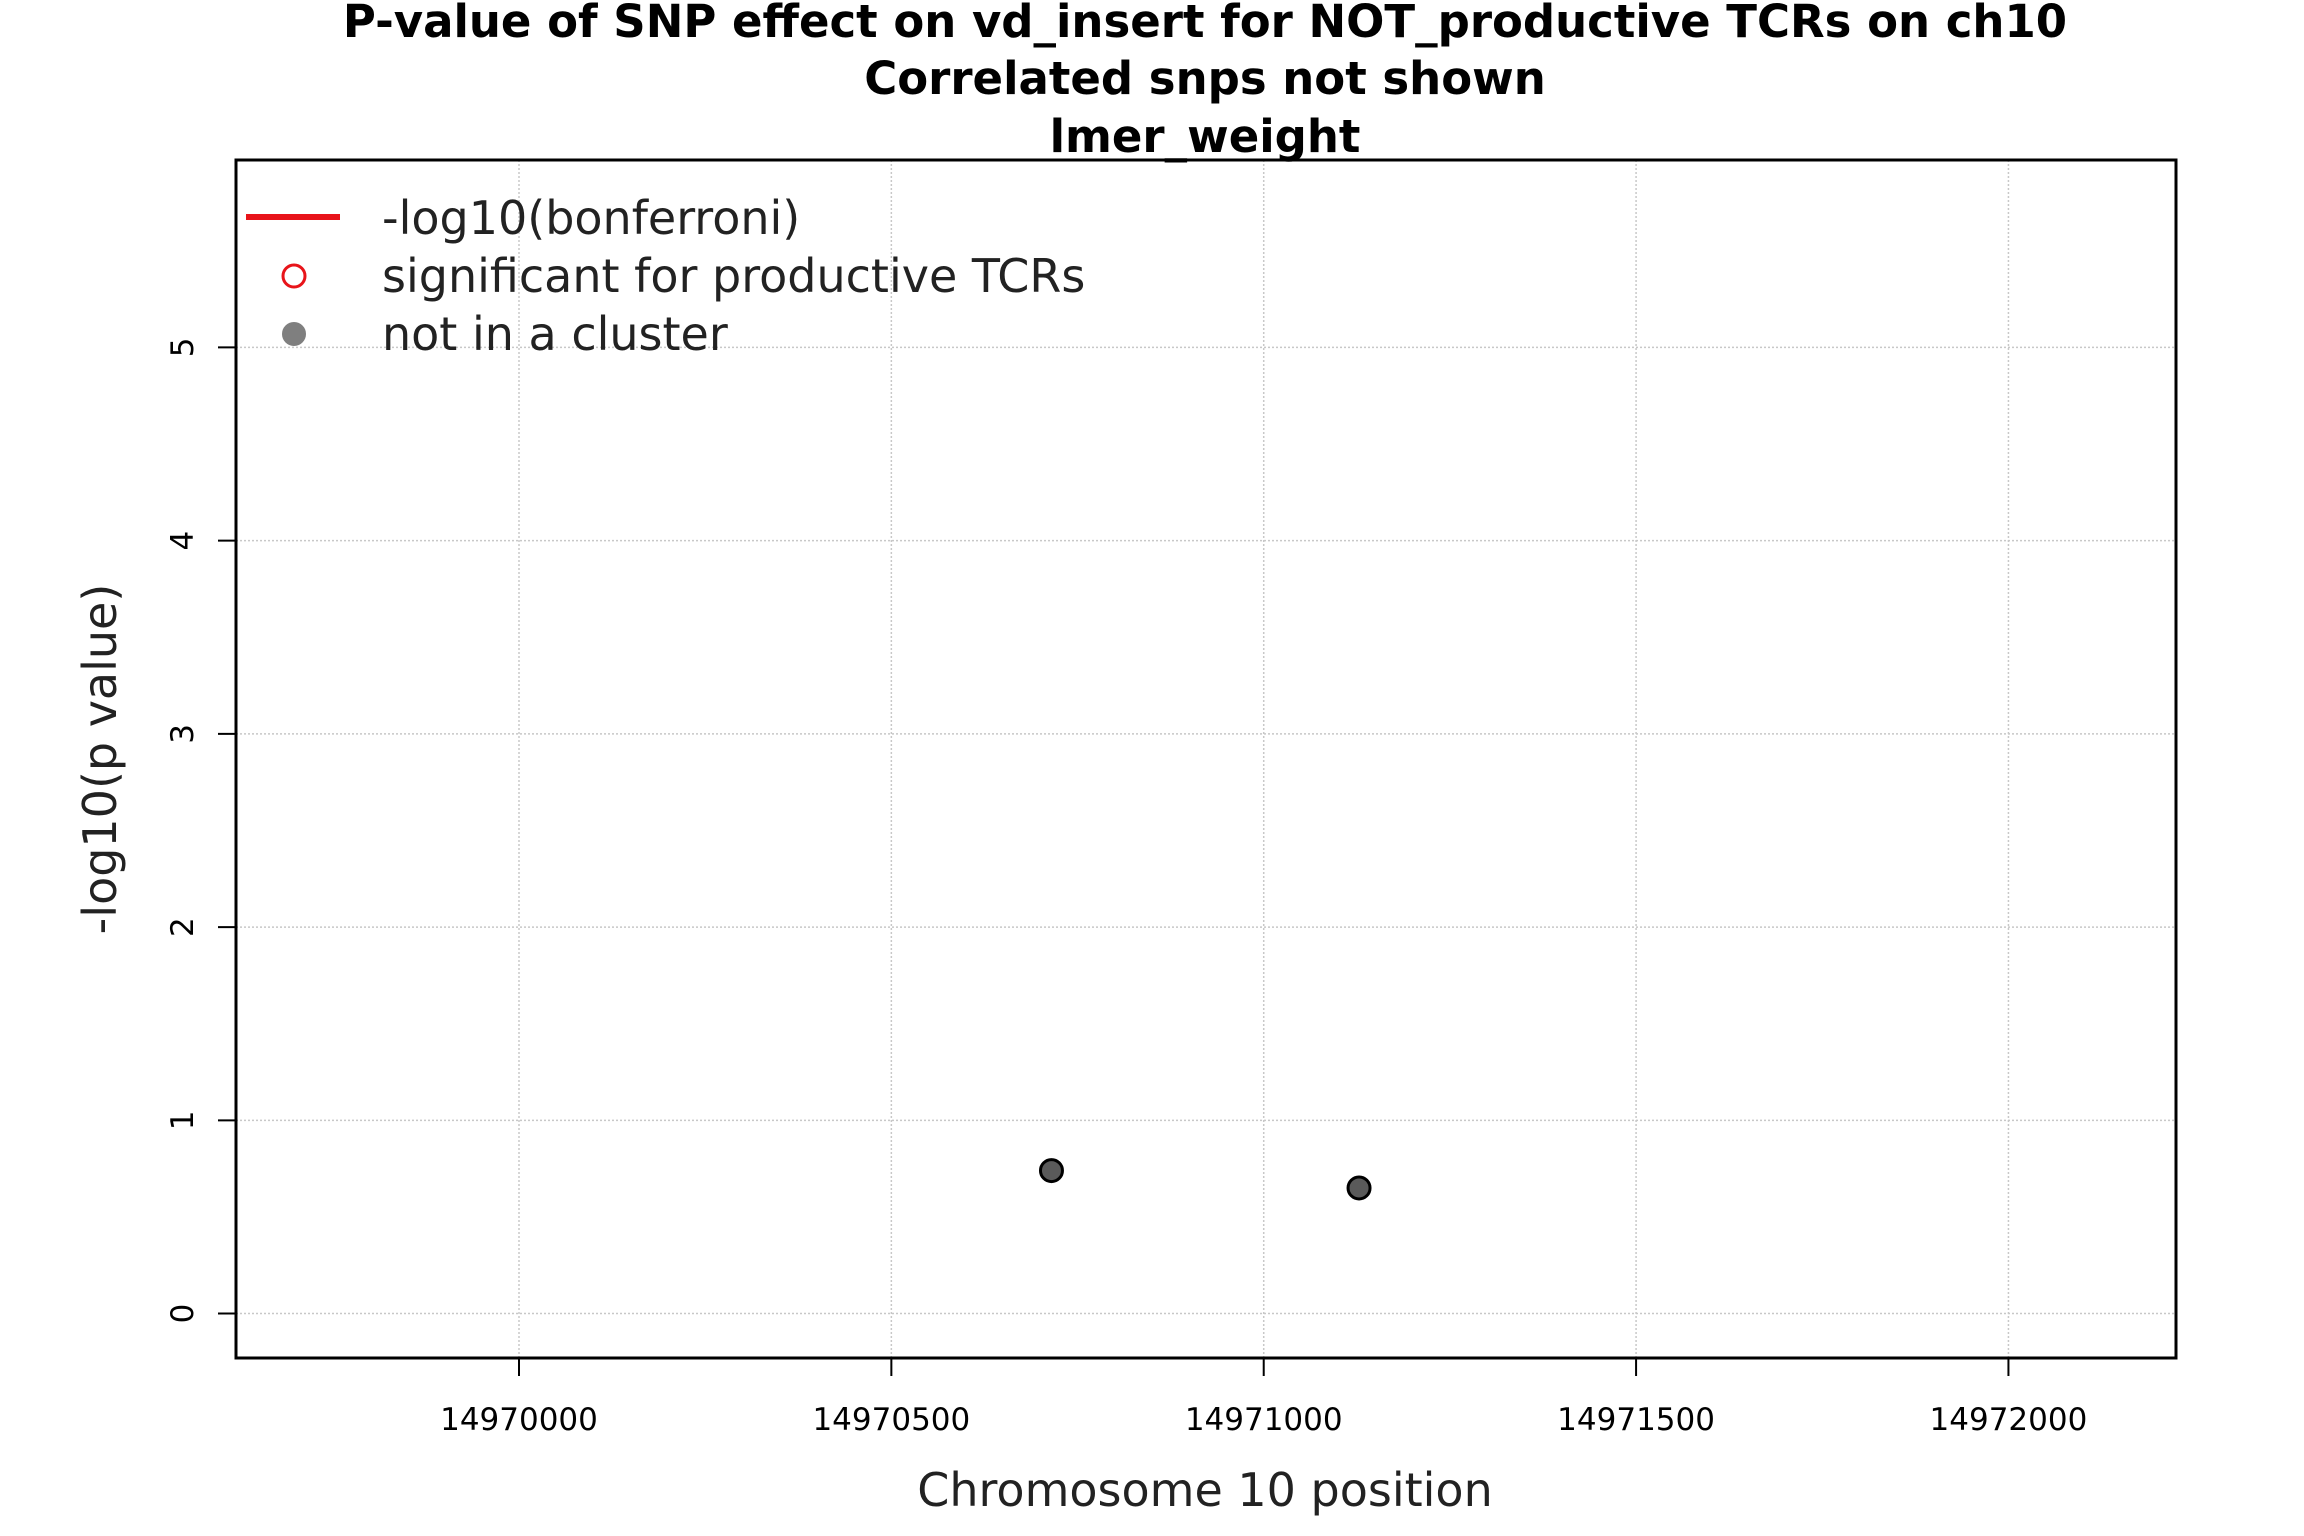 The height and width of the screenshot is (1536, 2304). I want to click on y-tick-label-4: 4, so click(183, 541).